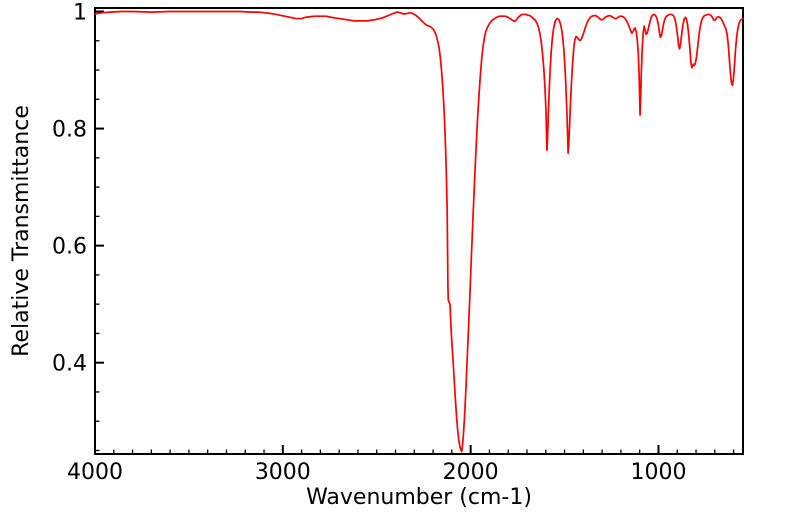 The image size is (799, 516). What do you see at coordinates (471, 472) in the screenshot?
I see `x-tick-label: 2000` at bounding box center [471, 472].